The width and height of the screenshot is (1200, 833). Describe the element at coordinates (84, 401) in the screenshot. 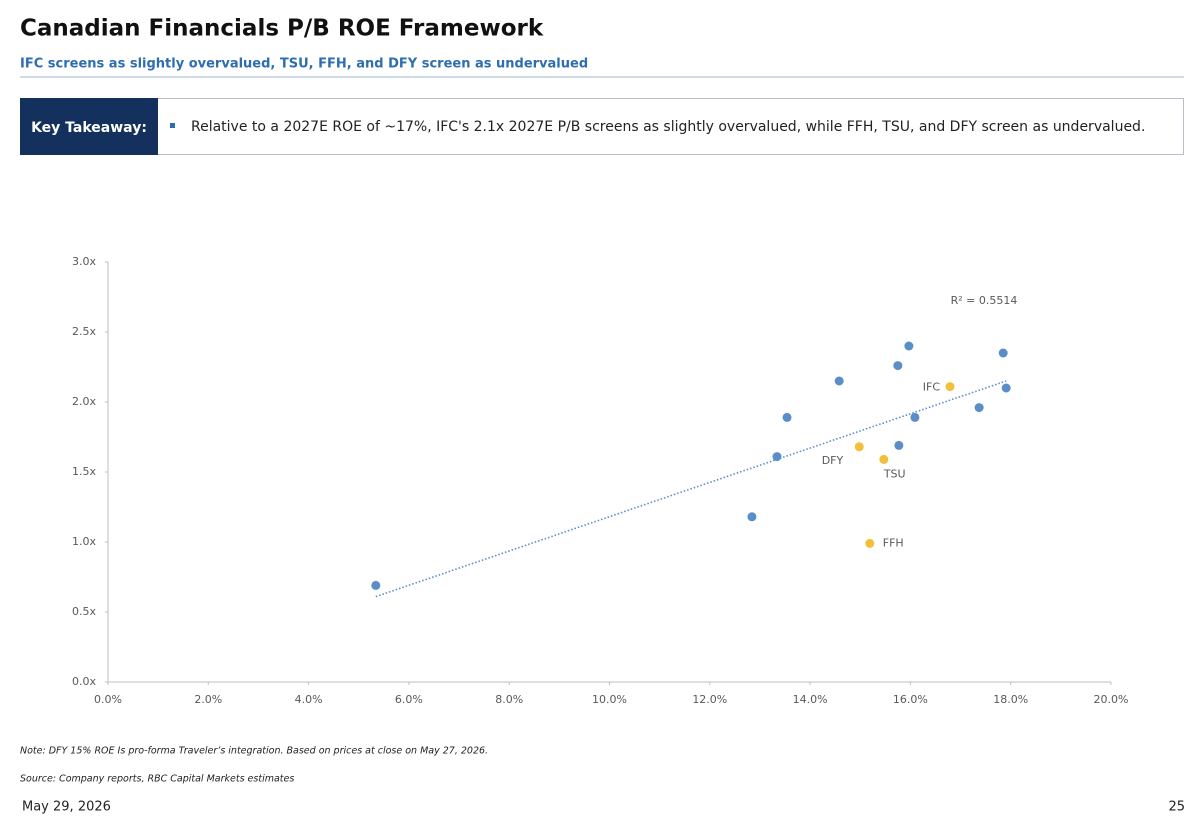

I see `y-tick-label: 2.0x` at that location.